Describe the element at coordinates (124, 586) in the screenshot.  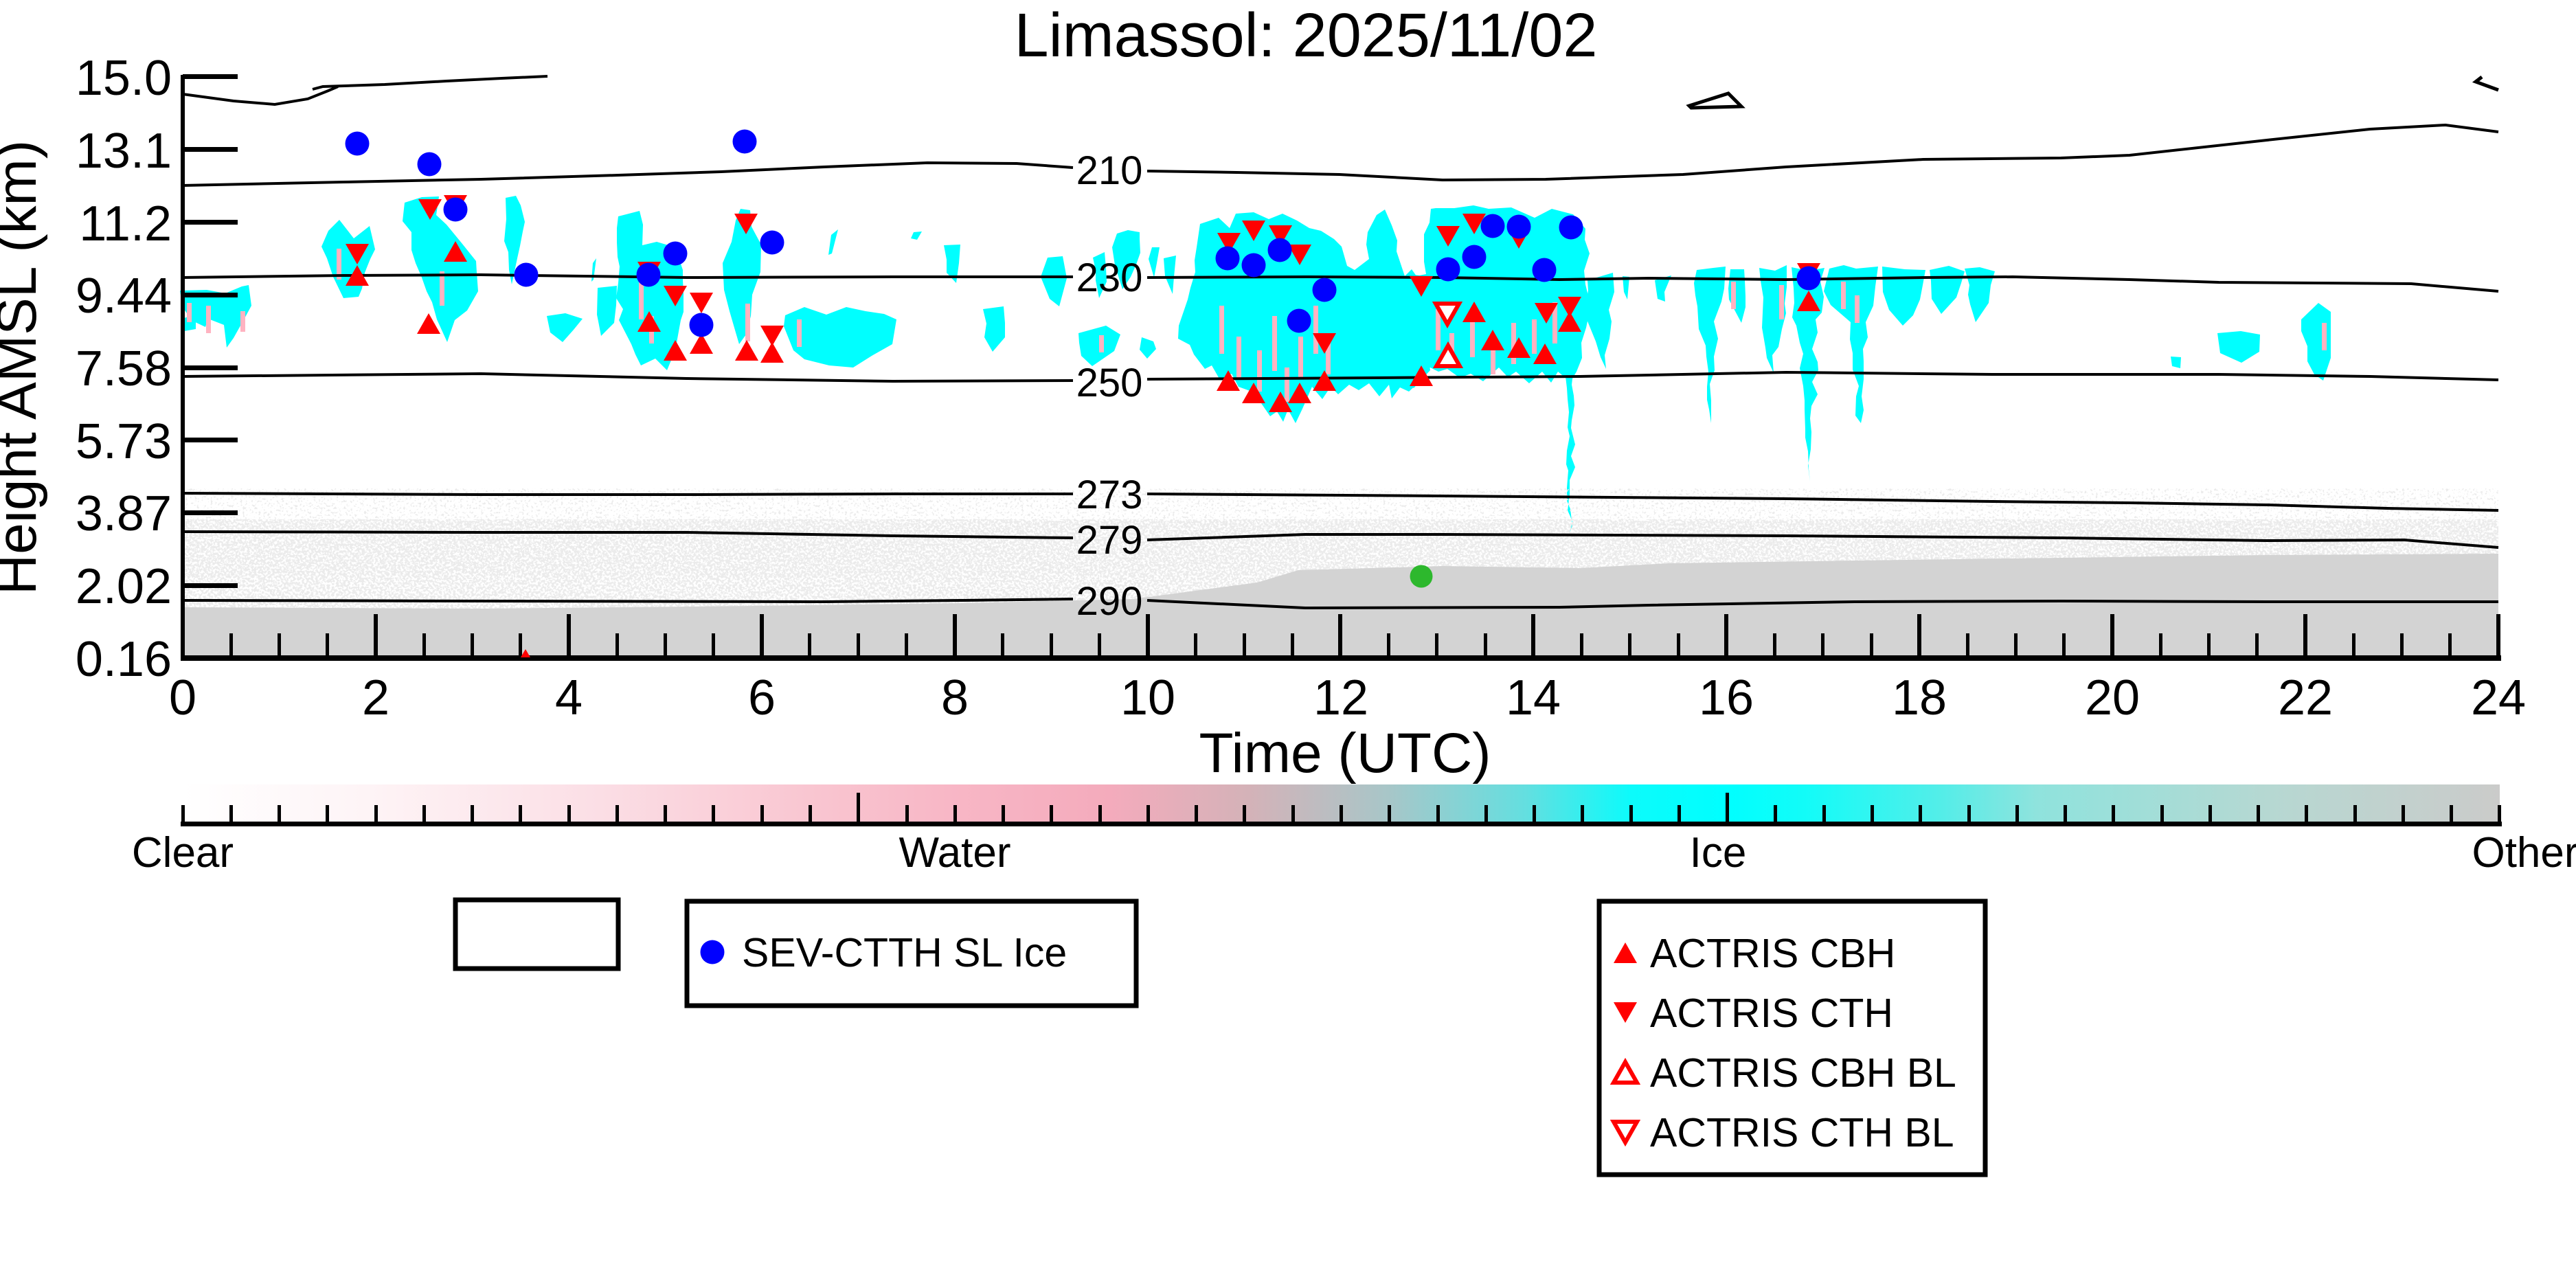
I see `svg-text: 2.02` at that location.